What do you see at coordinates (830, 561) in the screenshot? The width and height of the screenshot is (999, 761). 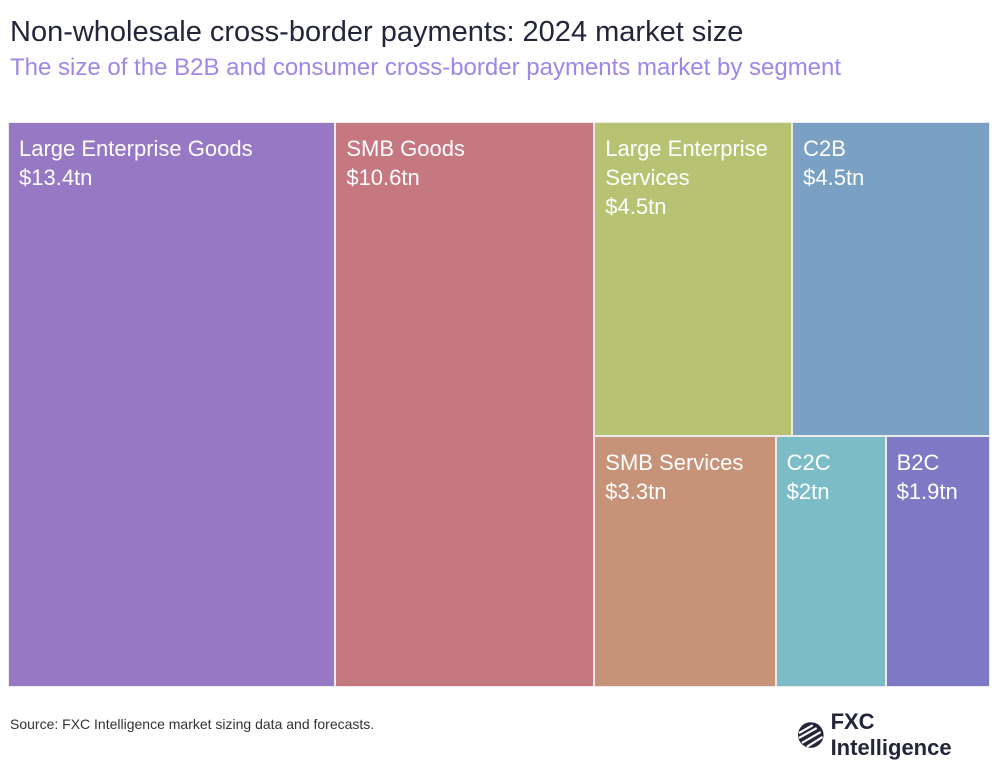 I see `treemap-cell: C2C $2tn` at bounding box center [830, 561].